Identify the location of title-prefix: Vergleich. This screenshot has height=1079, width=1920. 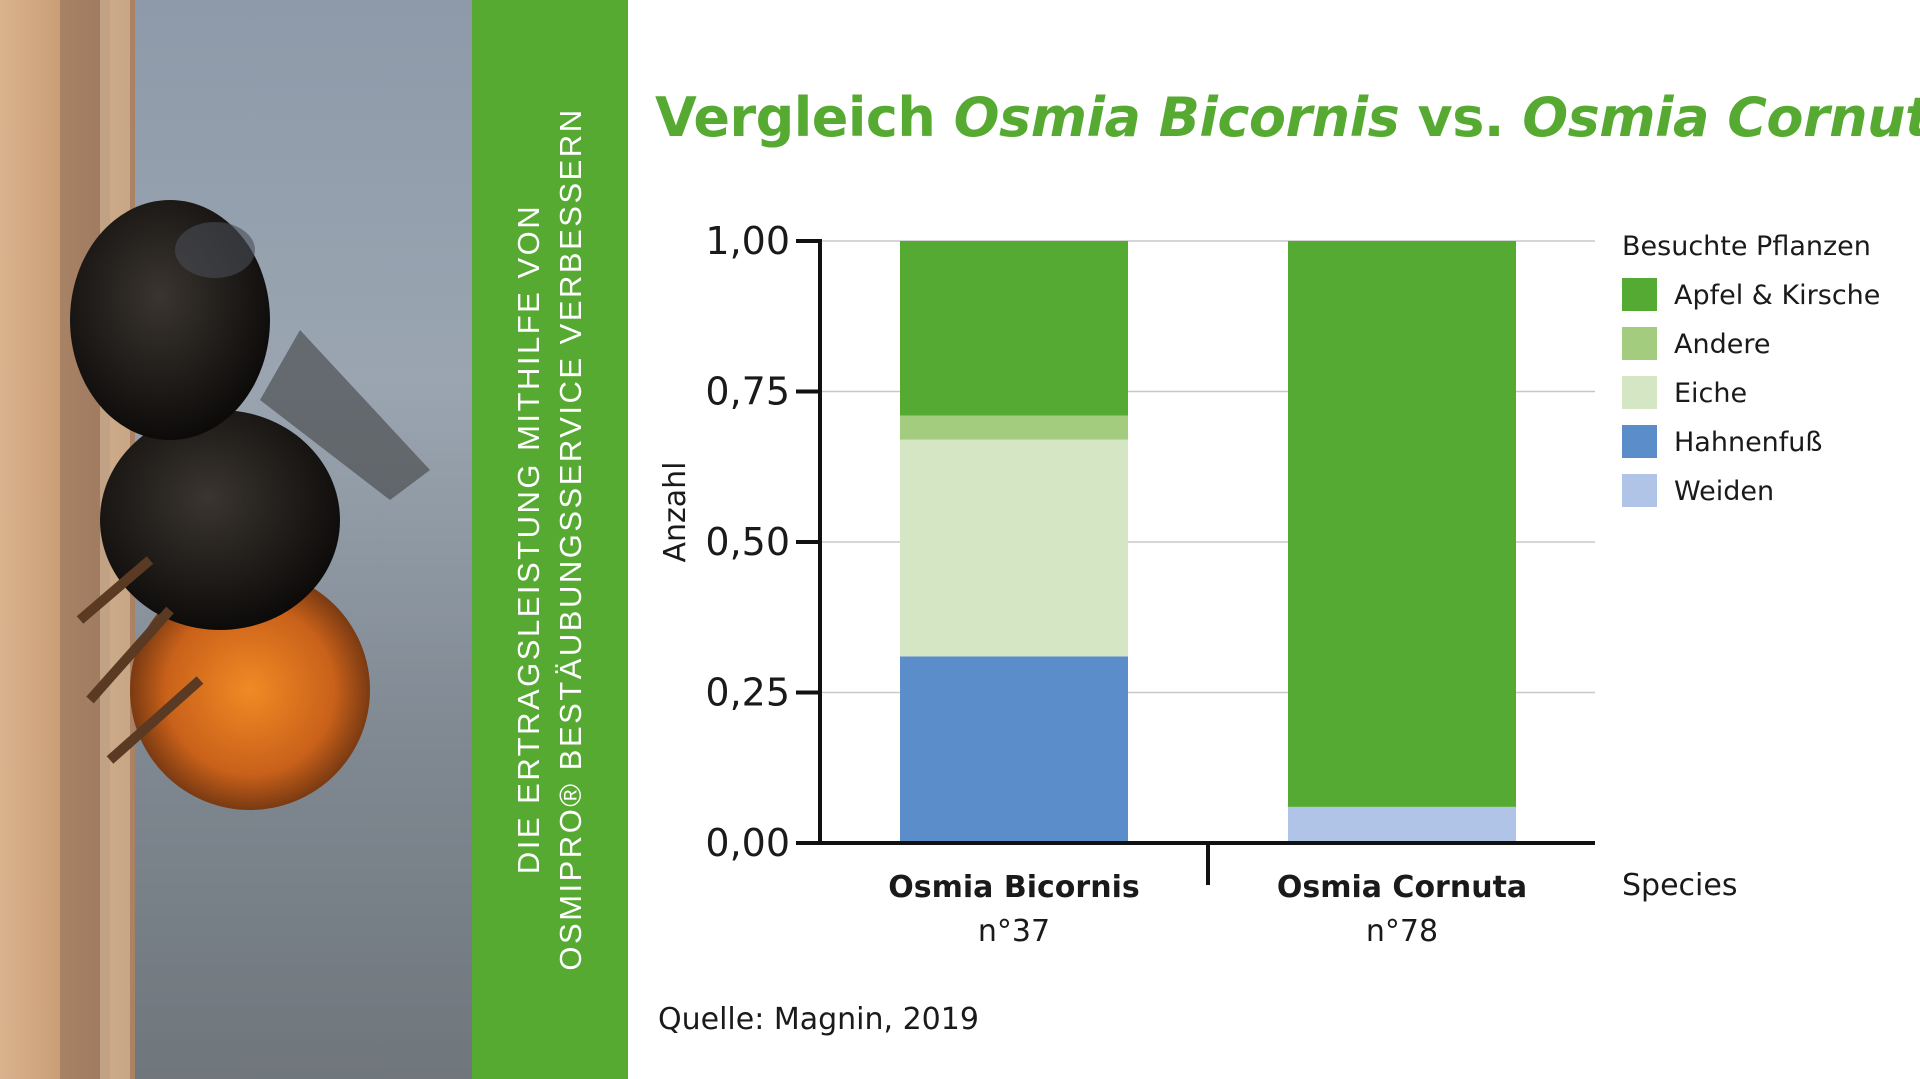
(804, 117).